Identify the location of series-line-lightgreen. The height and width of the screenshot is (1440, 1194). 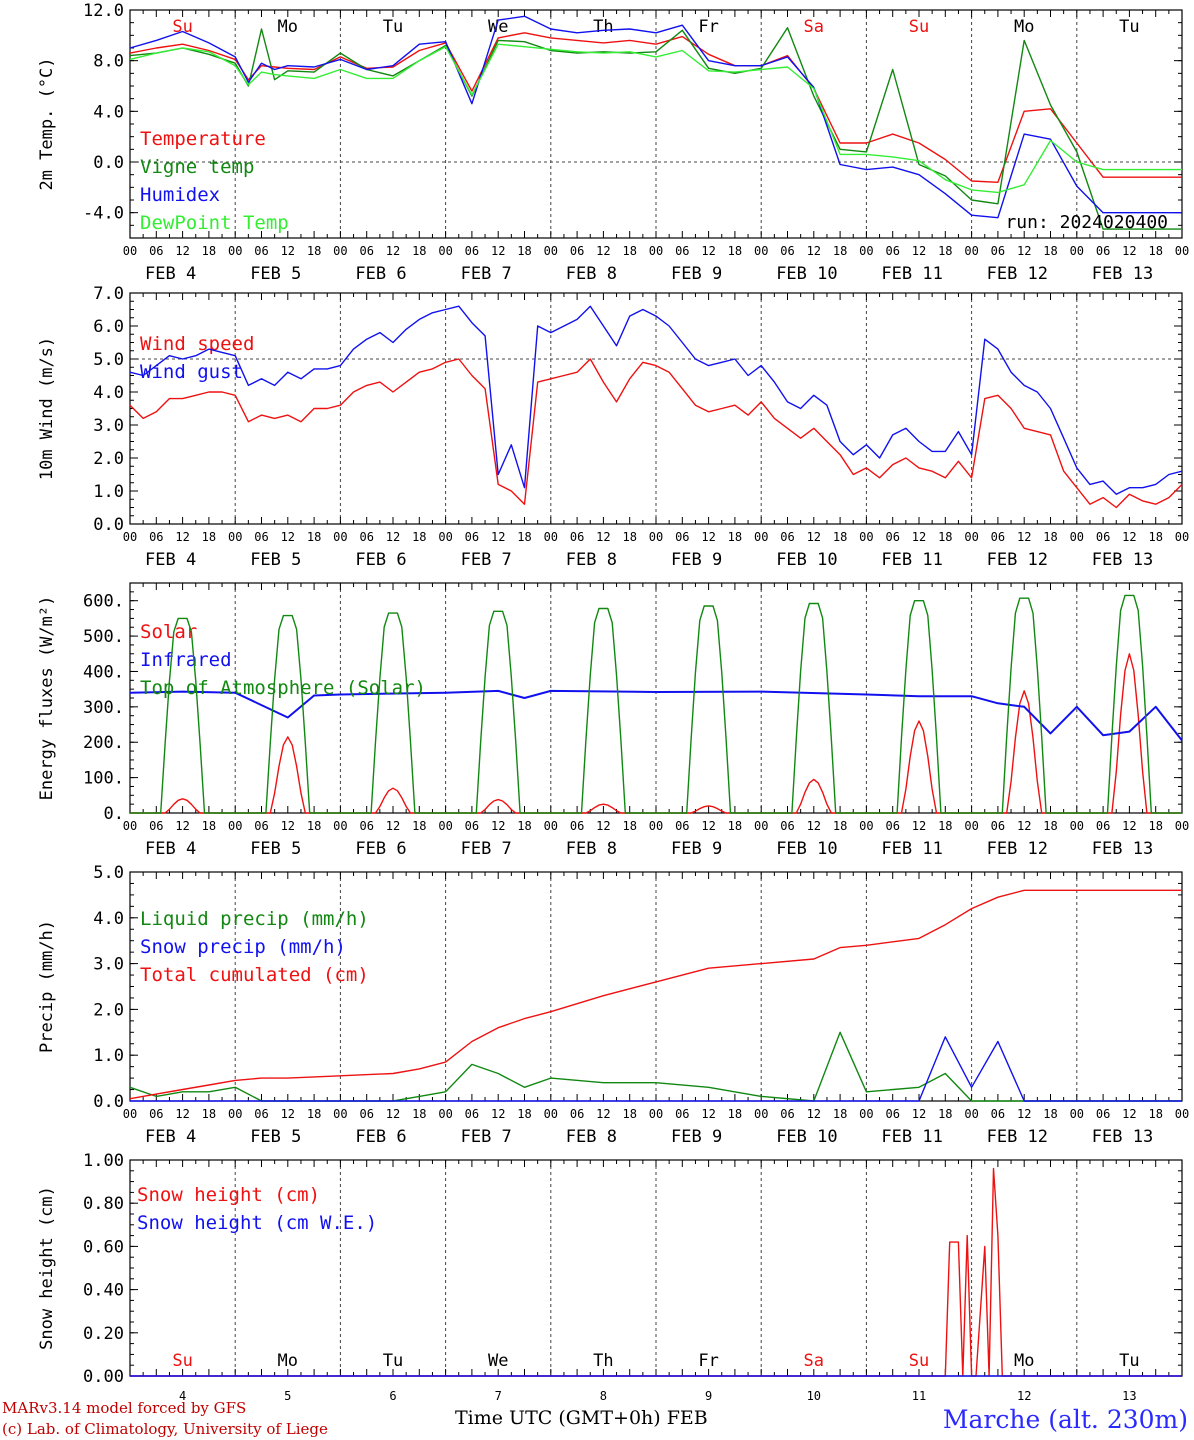
(655, 118).